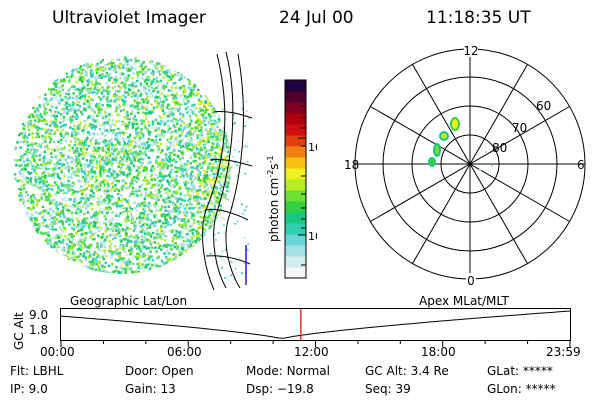 This screenshot has width=600, height=400. What do you see at coordinates (280, 389) in the screenshot?
I see `info-dsp: Dsp: −19.8` at bounding box center [280, 389].